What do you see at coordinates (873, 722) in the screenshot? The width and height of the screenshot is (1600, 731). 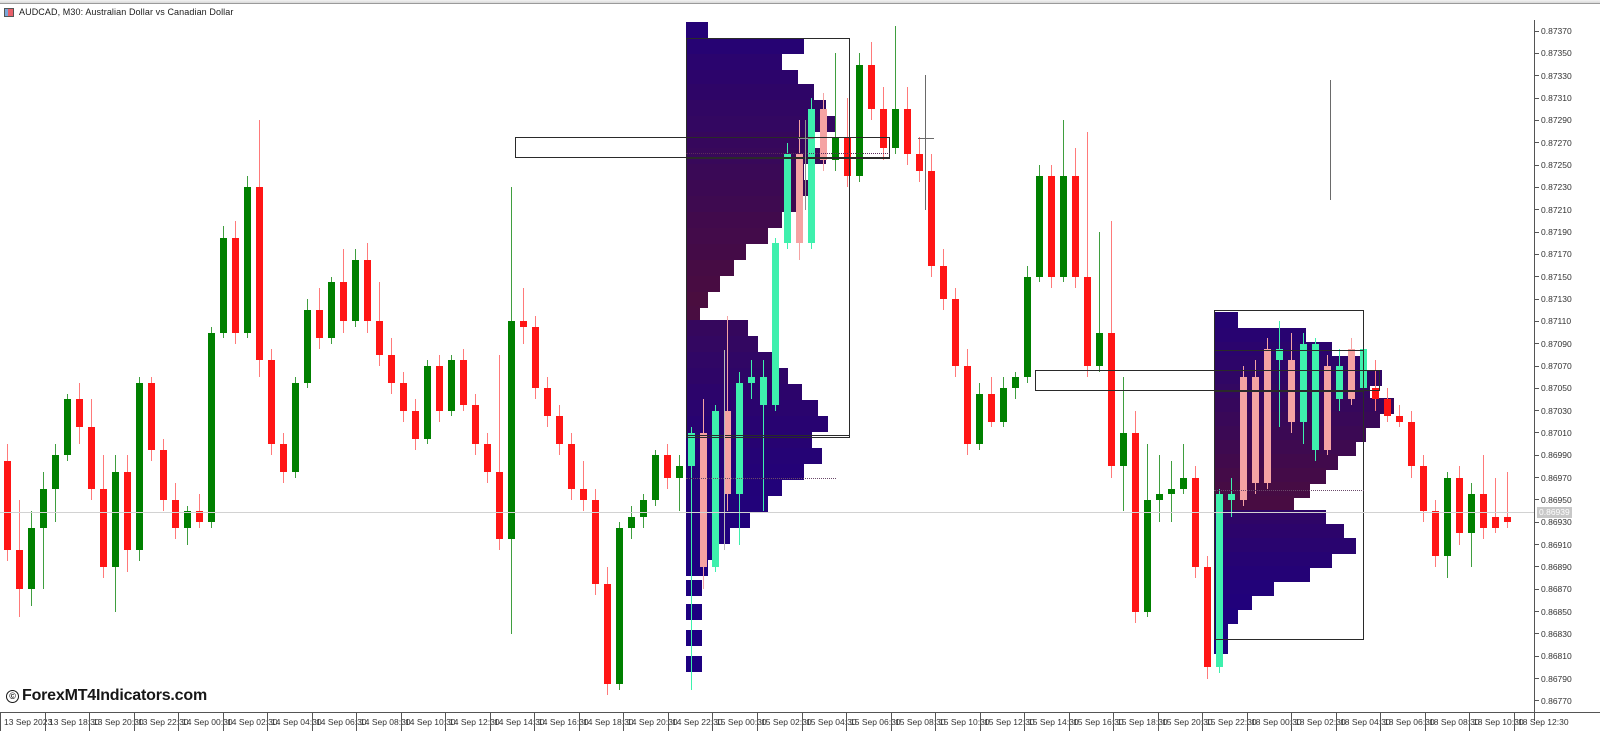 I see `time-tick: 15 Sep 06:30` at bounding box center [873, 722].